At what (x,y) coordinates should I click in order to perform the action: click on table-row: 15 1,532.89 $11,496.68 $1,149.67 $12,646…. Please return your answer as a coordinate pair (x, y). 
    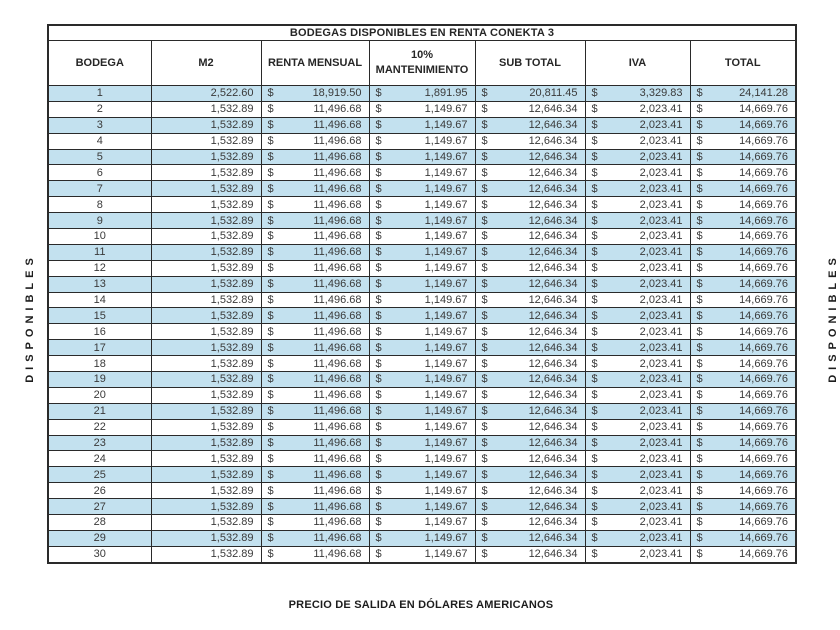
    Looking at the image, I should click on (422, 316).